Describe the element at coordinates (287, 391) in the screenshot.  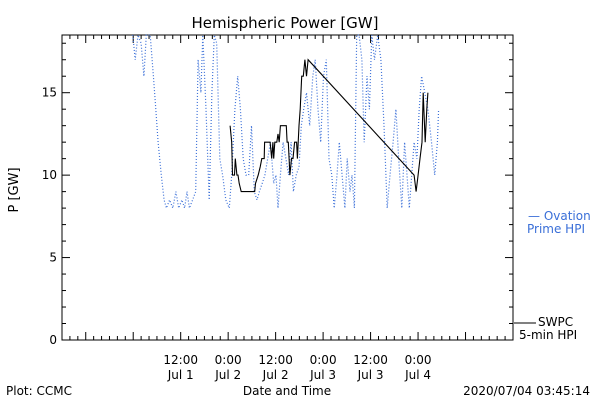
I see `x-axis-label: Date and Time` at that location.